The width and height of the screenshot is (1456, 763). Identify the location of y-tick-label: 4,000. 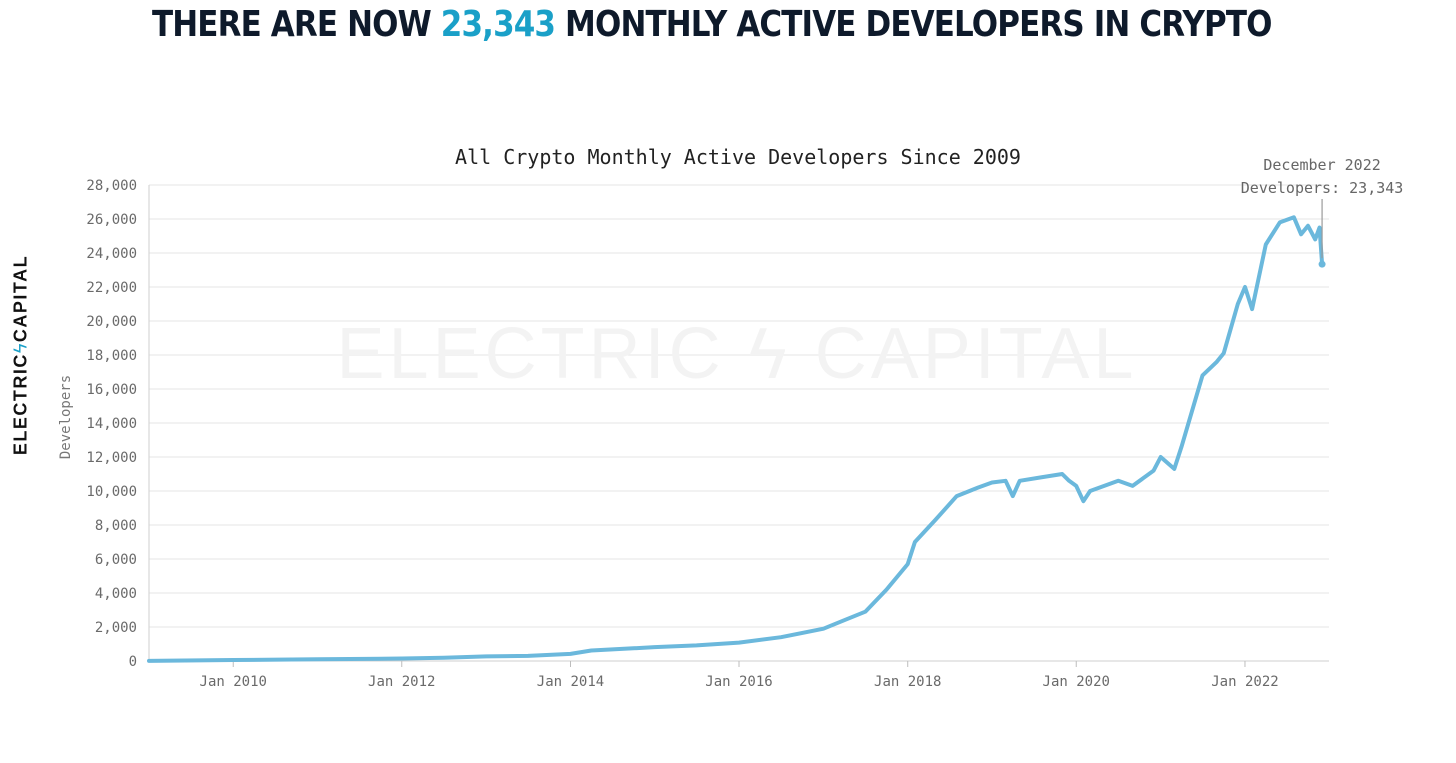
(116, 594).